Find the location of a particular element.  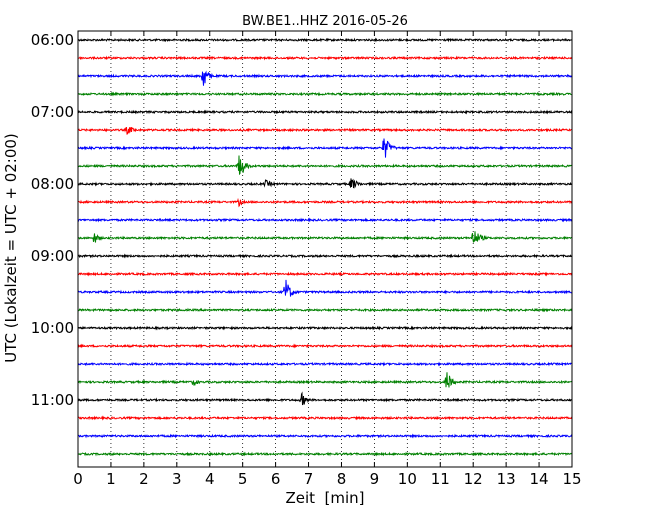

x-tick-label: 7 is located at coordinates (309, 479).